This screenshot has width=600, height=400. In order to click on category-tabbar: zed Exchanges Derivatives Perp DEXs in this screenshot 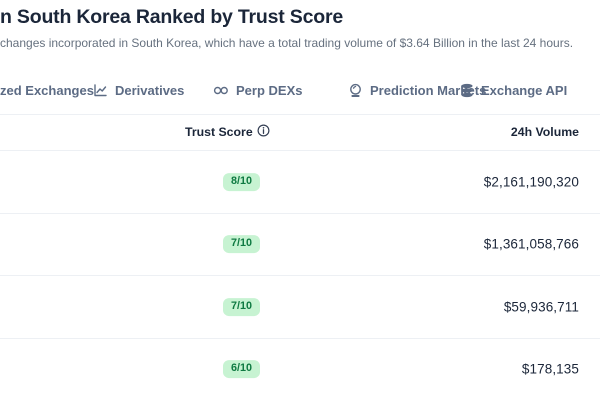, I will do `click(300, 94)`.